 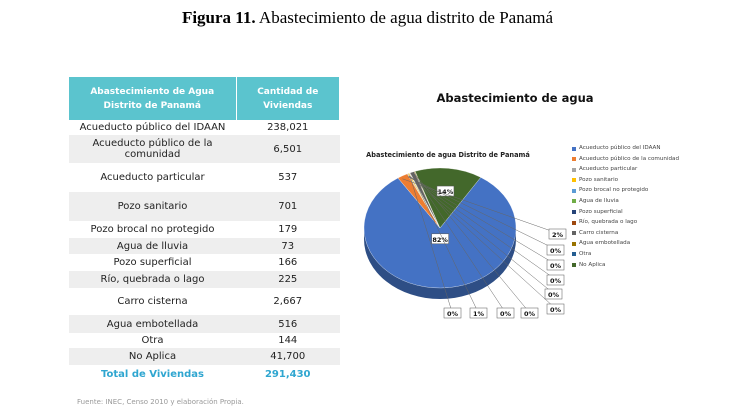 What do you see at coordinates (446, 192) in the screenshot?
I see `data-label: 14%` at bounding box center [446, 192].